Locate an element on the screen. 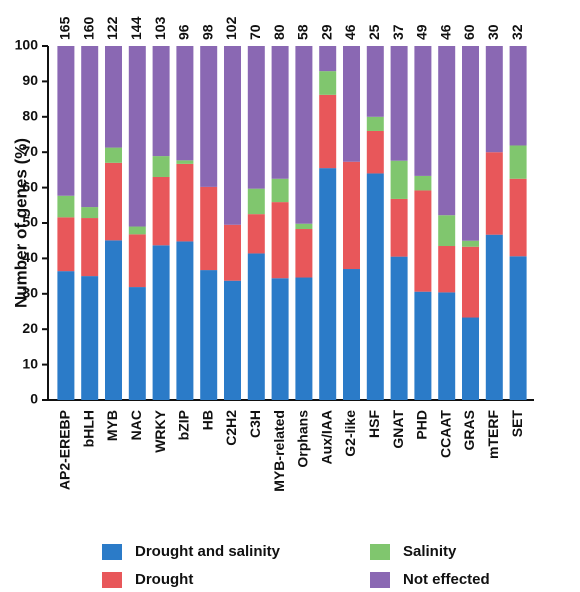 The image size is (580, 592). total-label: 30 is located at coordinates (493, 32).